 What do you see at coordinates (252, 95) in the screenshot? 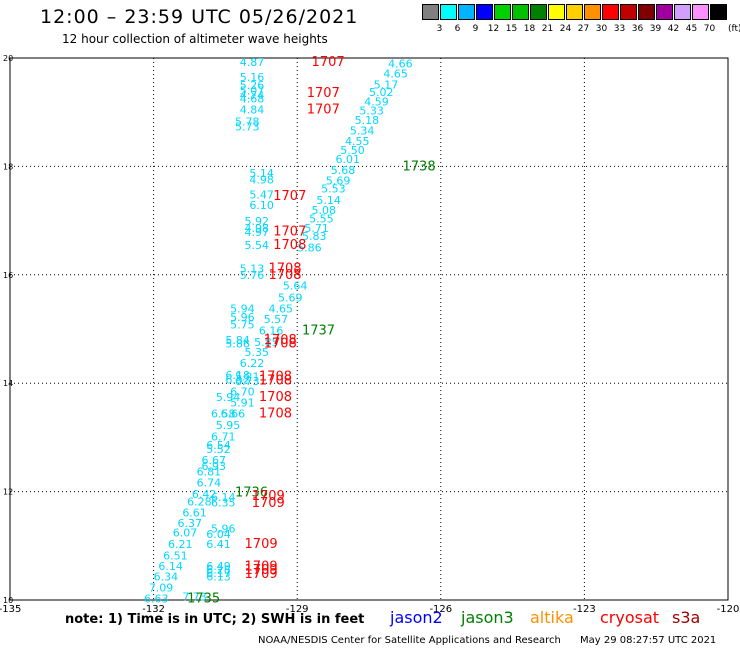
I see `wave-height-label: 4.74` at bounding box center [252, 95].